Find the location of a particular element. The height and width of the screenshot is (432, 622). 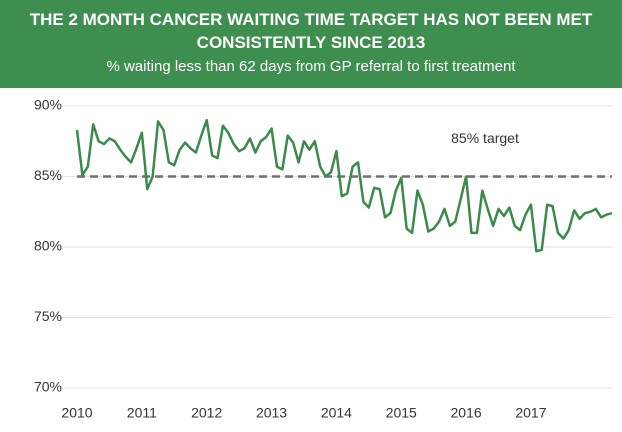

x-tick-label: 2010 is located at coordinates (76, 413).